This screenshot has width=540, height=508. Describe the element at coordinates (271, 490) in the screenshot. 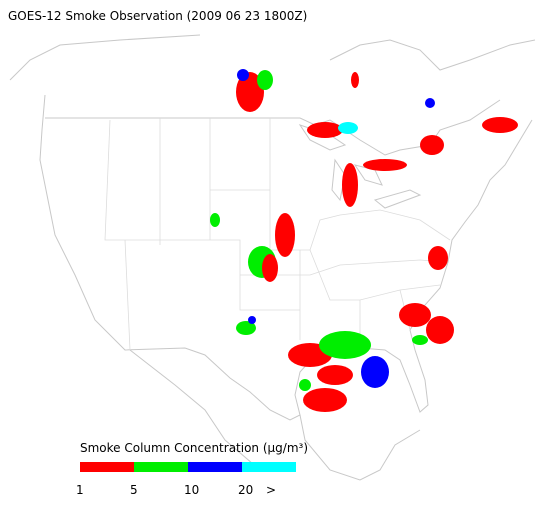

I see `legend-label: >` at that location.